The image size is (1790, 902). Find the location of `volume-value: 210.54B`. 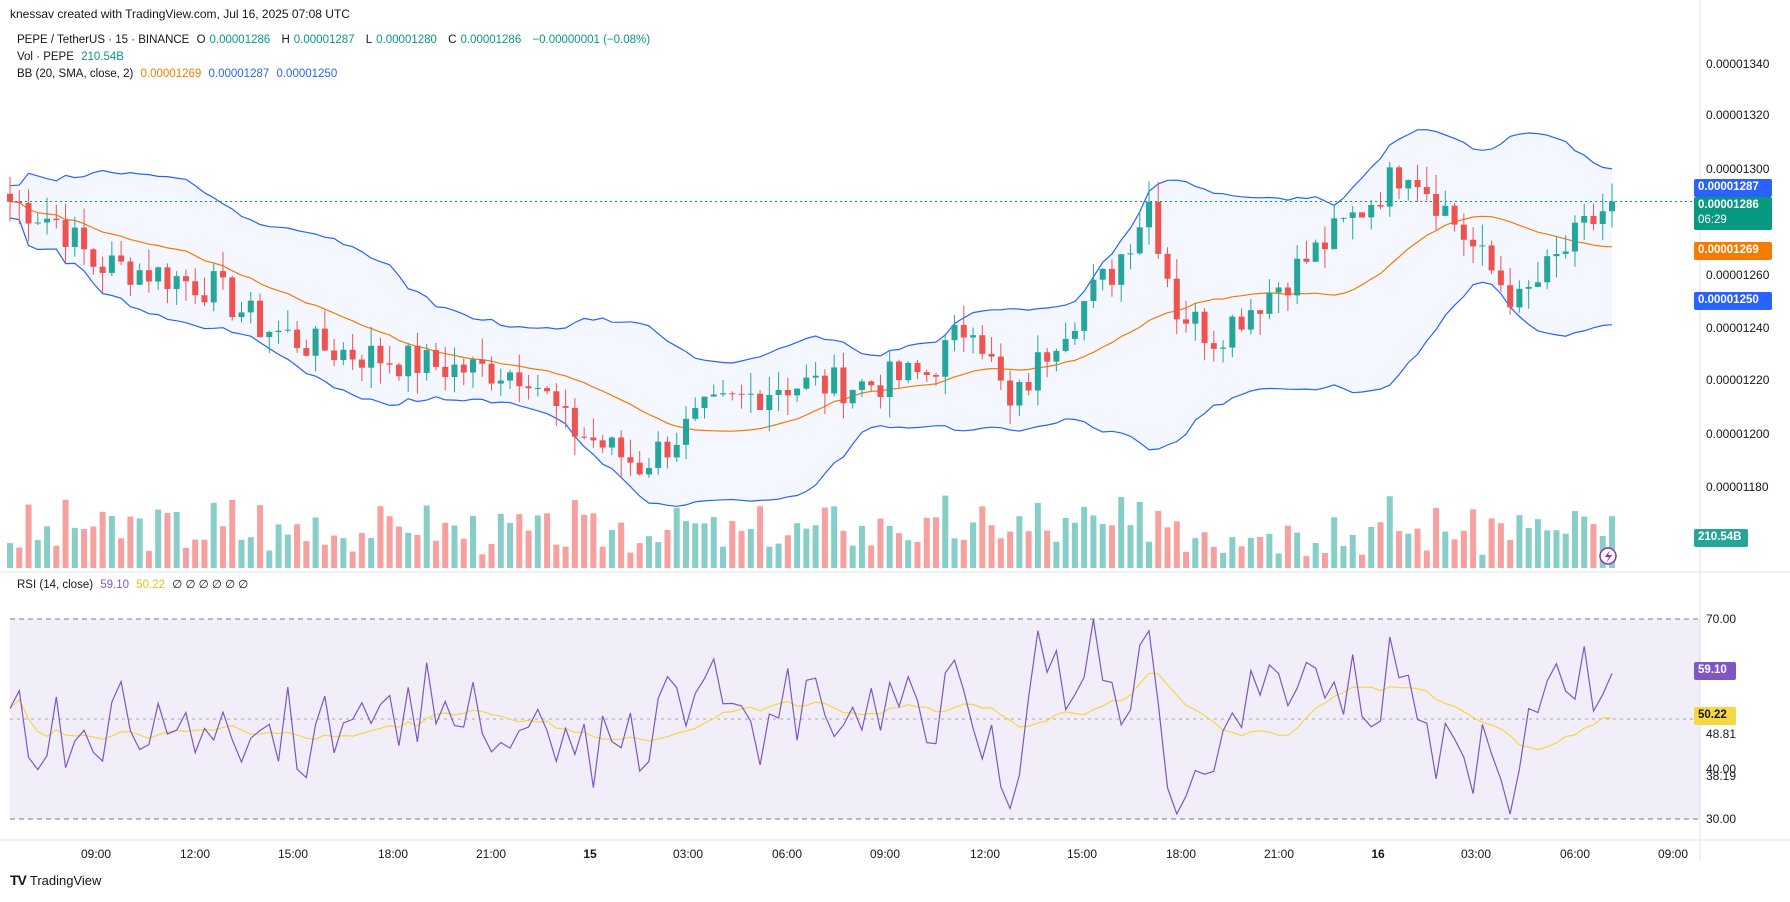

volume-value: 210.54B is located at coordinates (102, 57).